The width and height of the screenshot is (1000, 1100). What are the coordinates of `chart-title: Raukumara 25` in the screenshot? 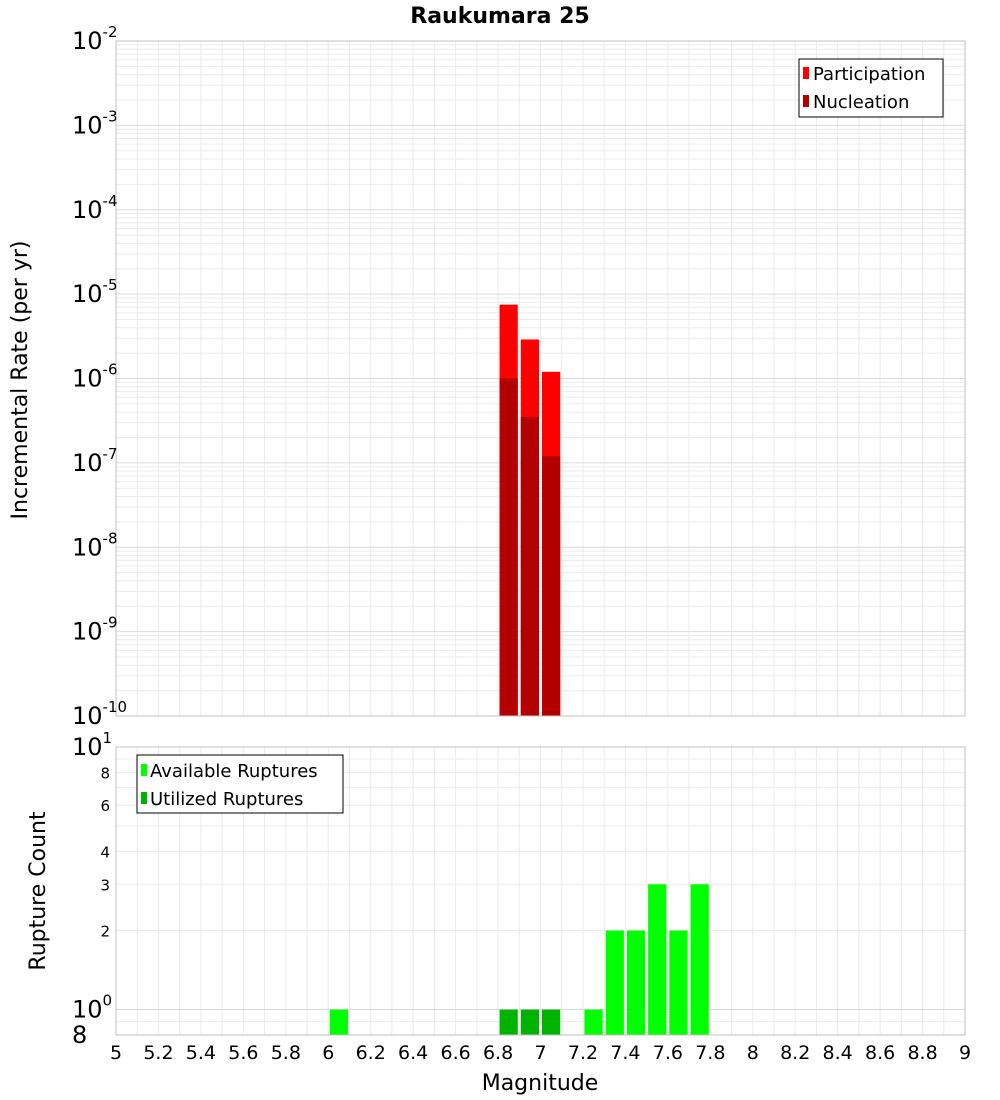 It's located at (499, 16).